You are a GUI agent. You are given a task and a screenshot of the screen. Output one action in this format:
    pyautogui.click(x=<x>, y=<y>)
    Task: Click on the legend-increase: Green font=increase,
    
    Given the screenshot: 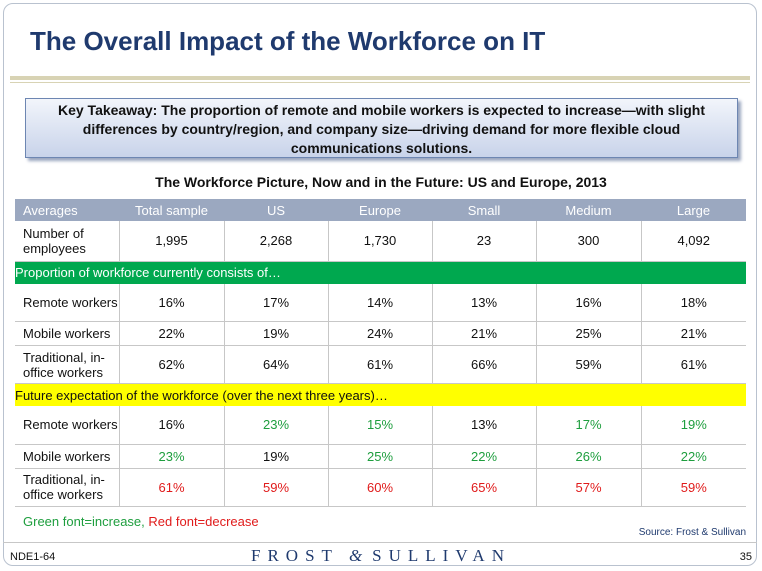 What is the action you would take?
    pyautogui.click(x=84, y=521)
    